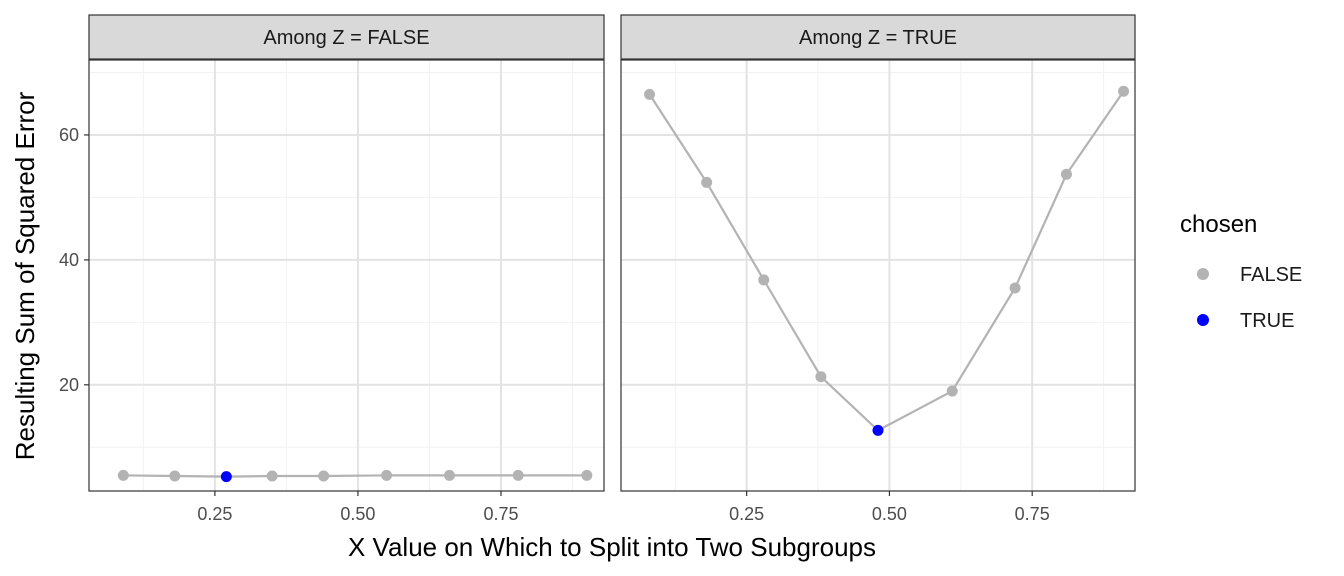 Image resolution: width=1344 pixels, height=576 pixels. I want to click on legend-label-false: FALSE, so click(1271, 275).